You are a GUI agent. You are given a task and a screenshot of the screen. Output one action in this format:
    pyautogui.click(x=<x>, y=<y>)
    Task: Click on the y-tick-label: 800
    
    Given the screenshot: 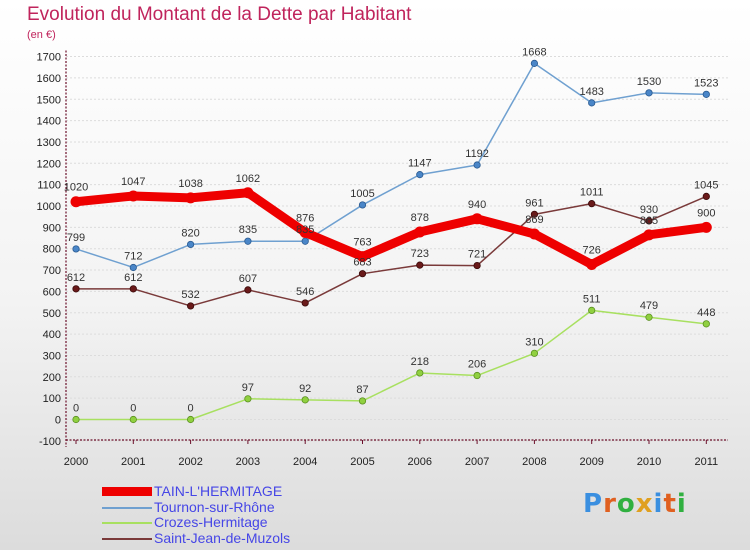 What is the action you would take?
    pyautogui.click(x=52, y=250)
    